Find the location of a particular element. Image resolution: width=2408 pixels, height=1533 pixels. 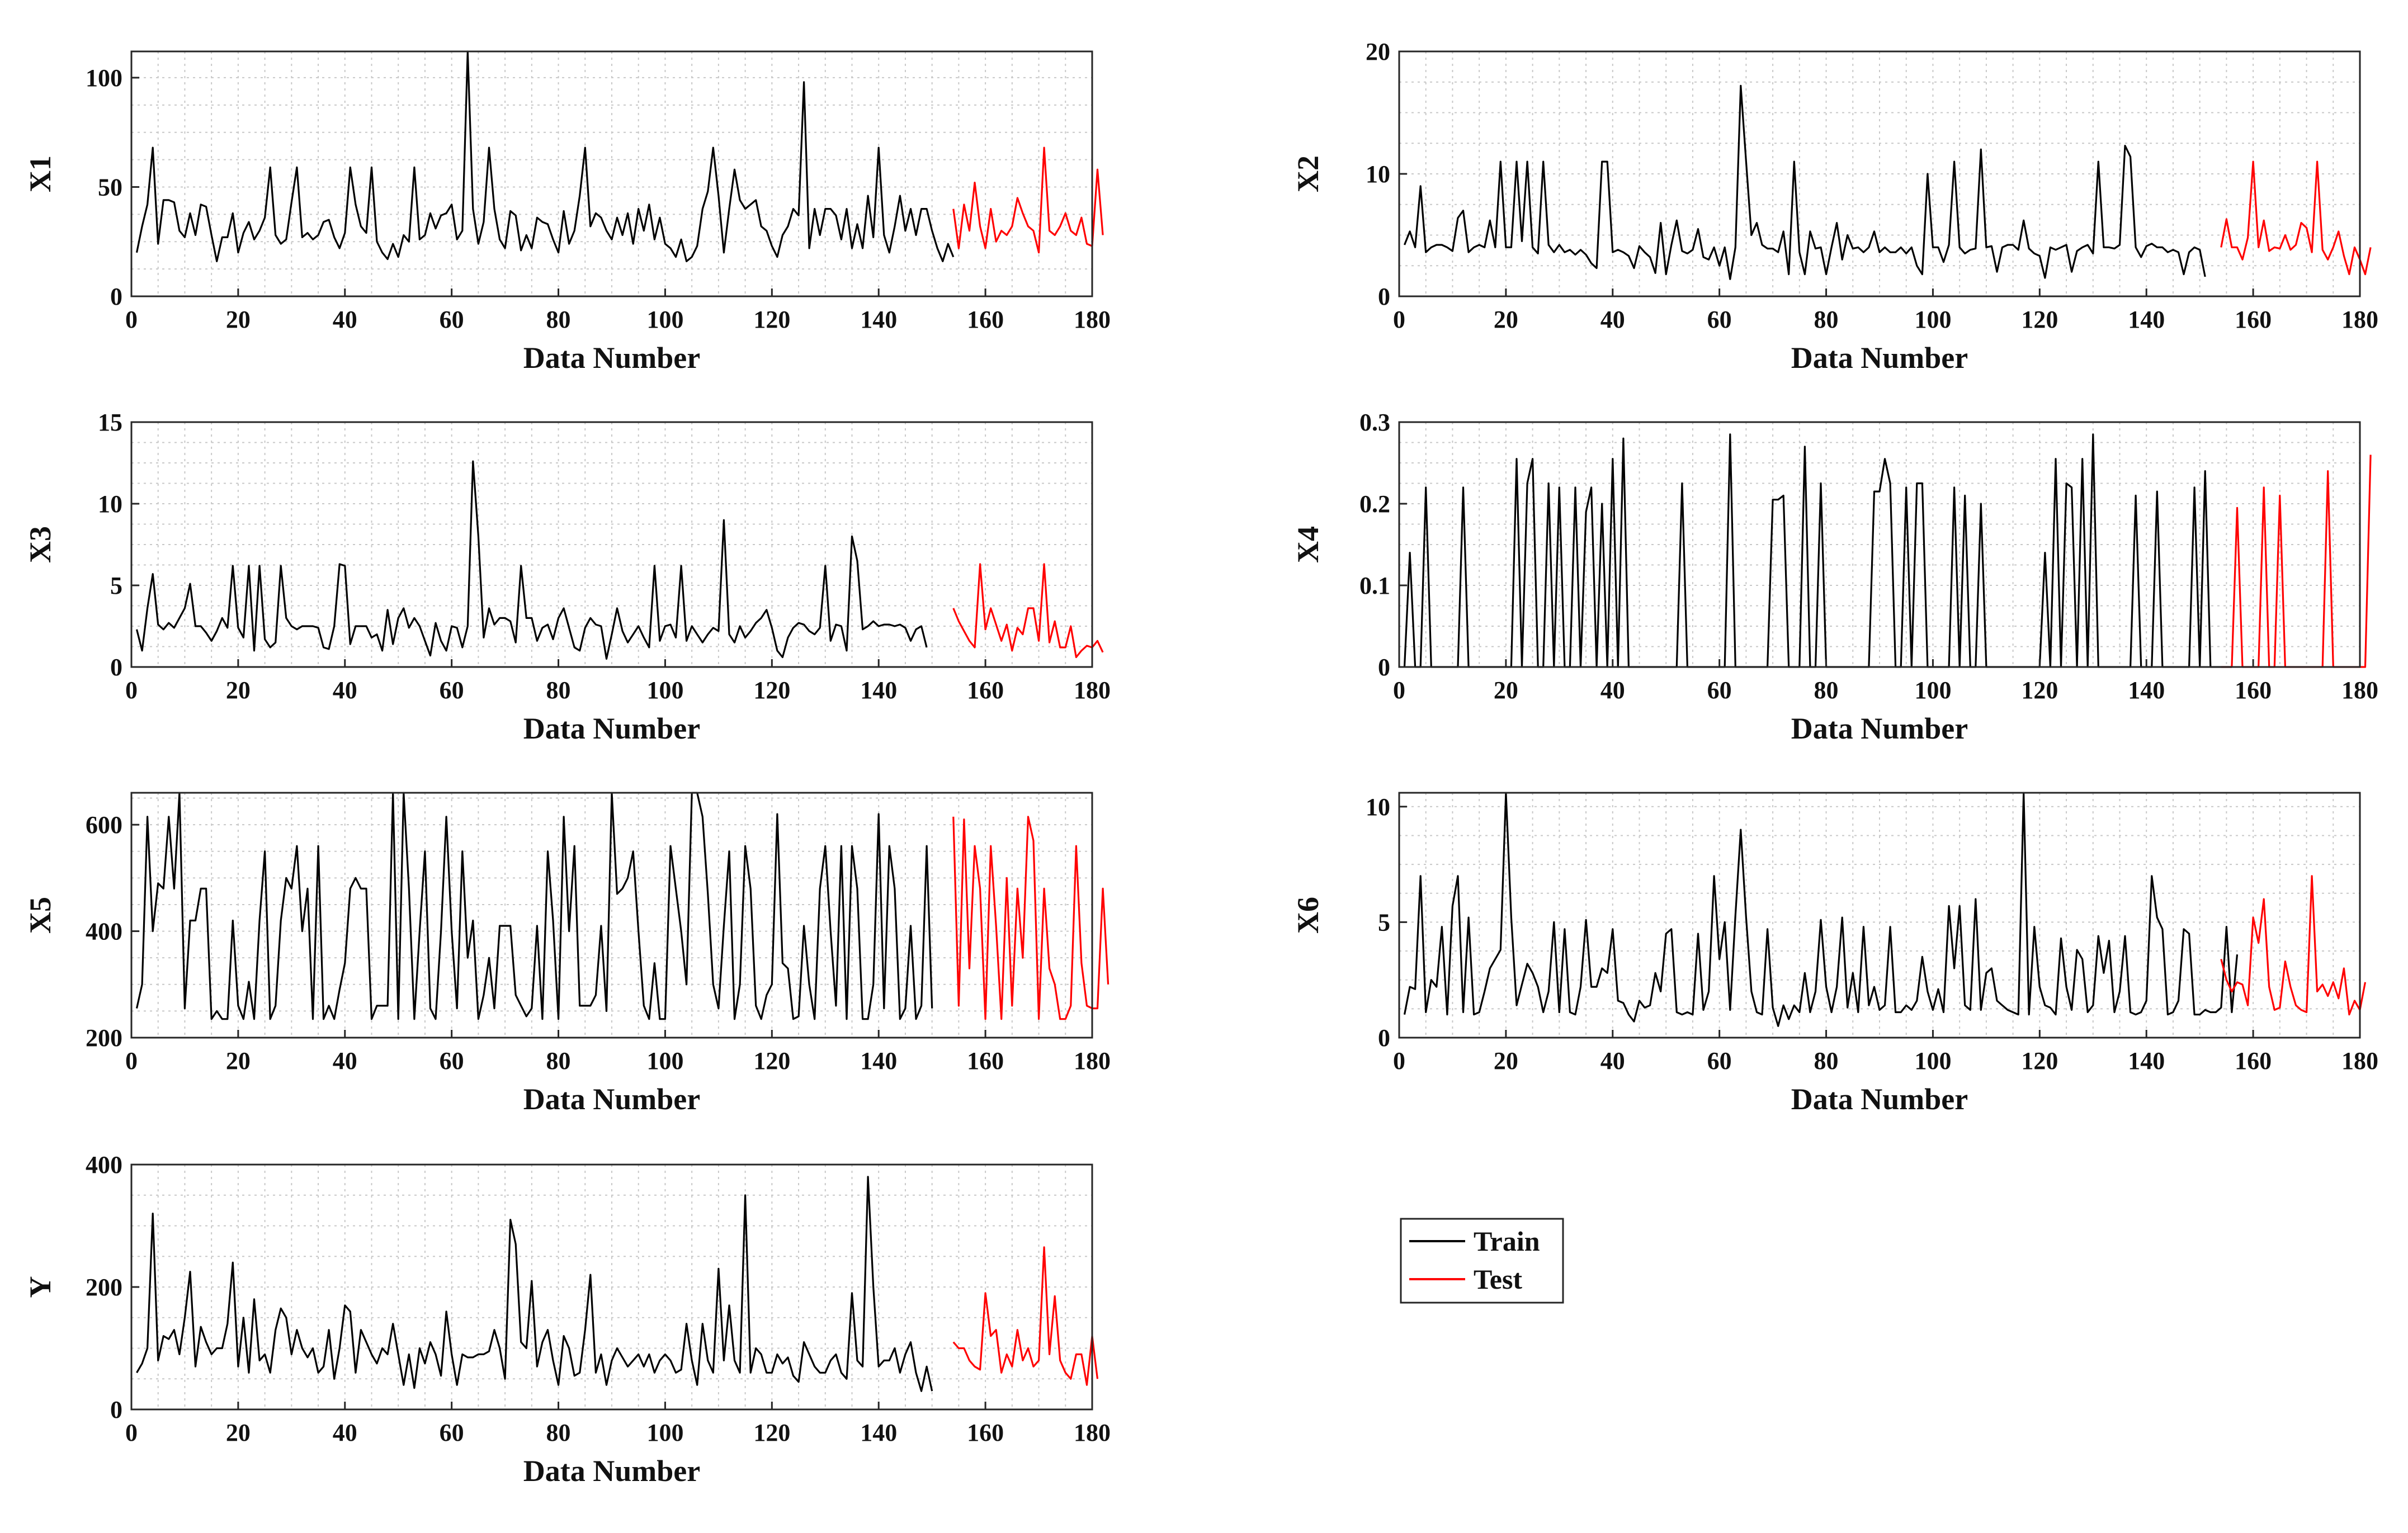

x1-xtick-label: 40 is located at coordinates (345, 319).